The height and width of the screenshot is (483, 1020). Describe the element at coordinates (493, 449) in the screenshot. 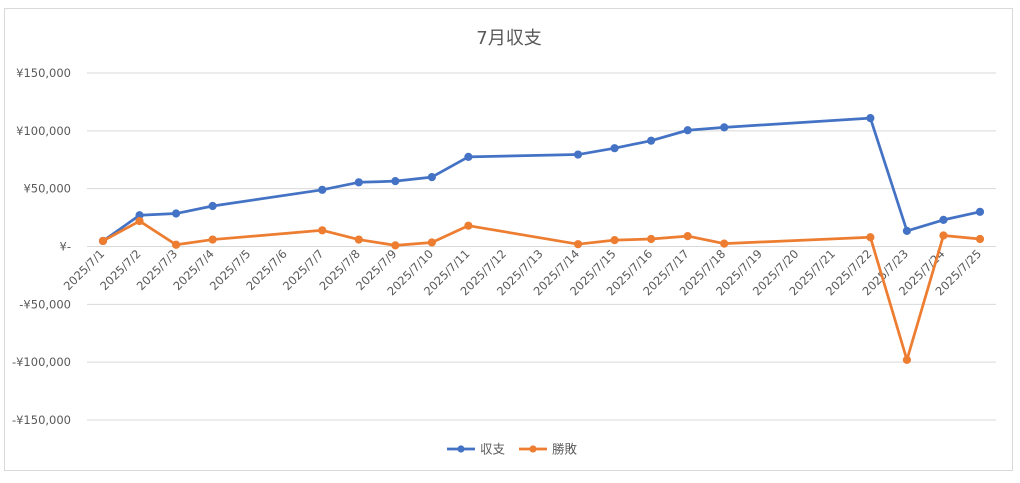

I see `legend-label: 収支` at that location.